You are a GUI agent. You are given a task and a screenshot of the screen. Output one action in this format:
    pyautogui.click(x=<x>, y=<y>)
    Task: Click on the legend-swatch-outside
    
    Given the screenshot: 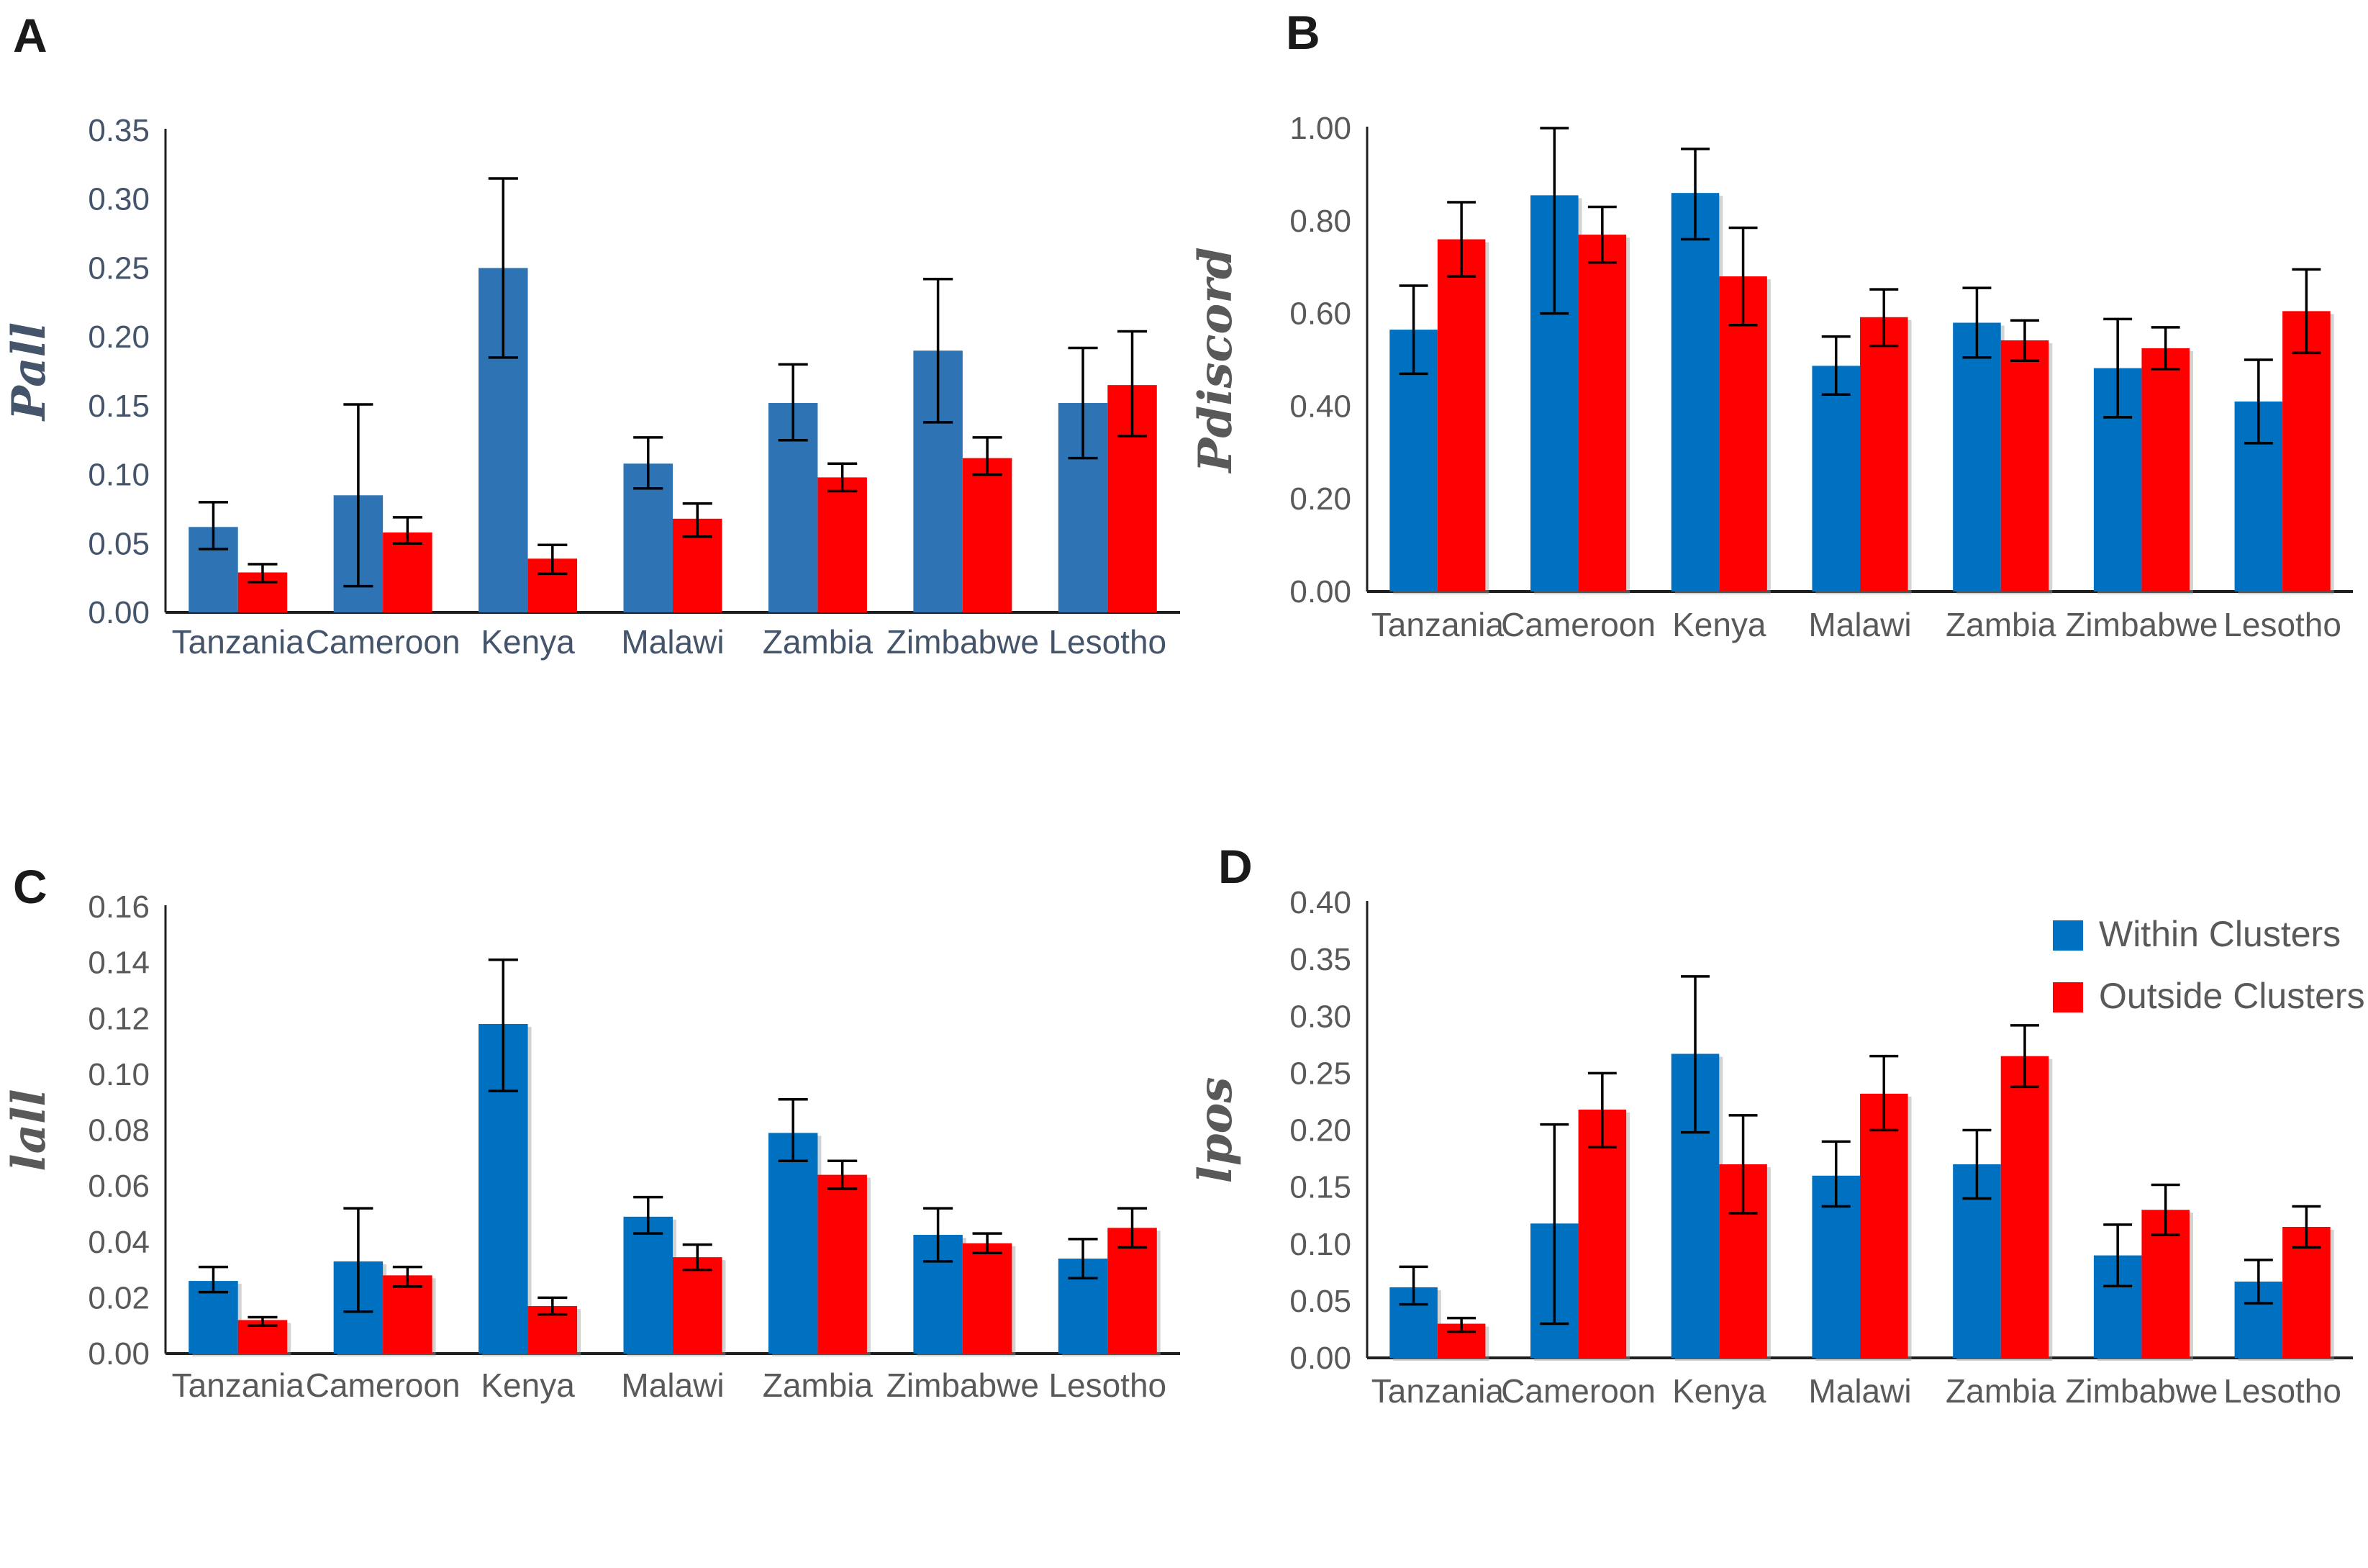 What is the action you would take?
    pyautogui.click(x=2068, y=997)
    